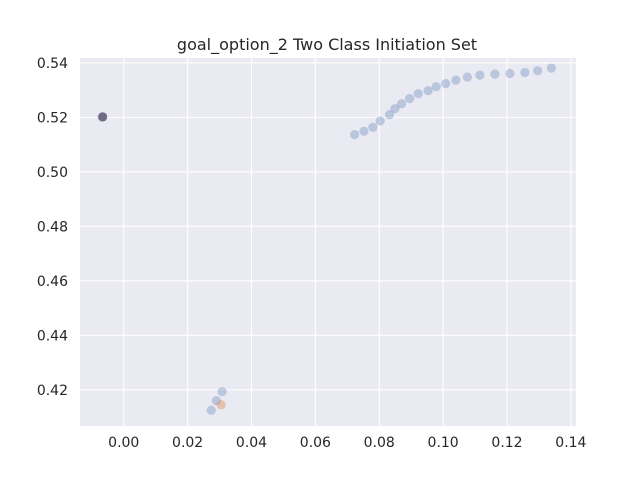 This screenshot has width=640, height=480. I want to click on y-tick-label: 0.54, so click(52, 64).